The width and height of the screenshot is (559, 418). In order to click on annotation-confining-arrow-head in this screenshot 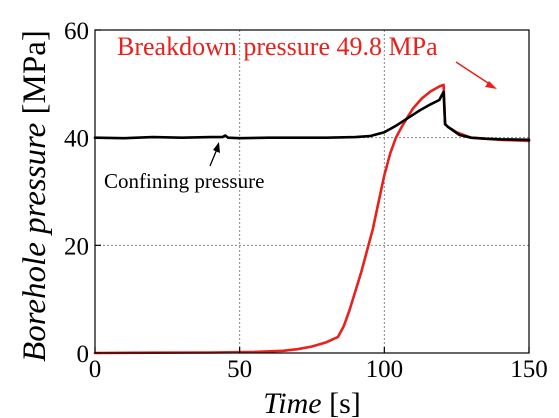, I will do `click(216, 147)`.